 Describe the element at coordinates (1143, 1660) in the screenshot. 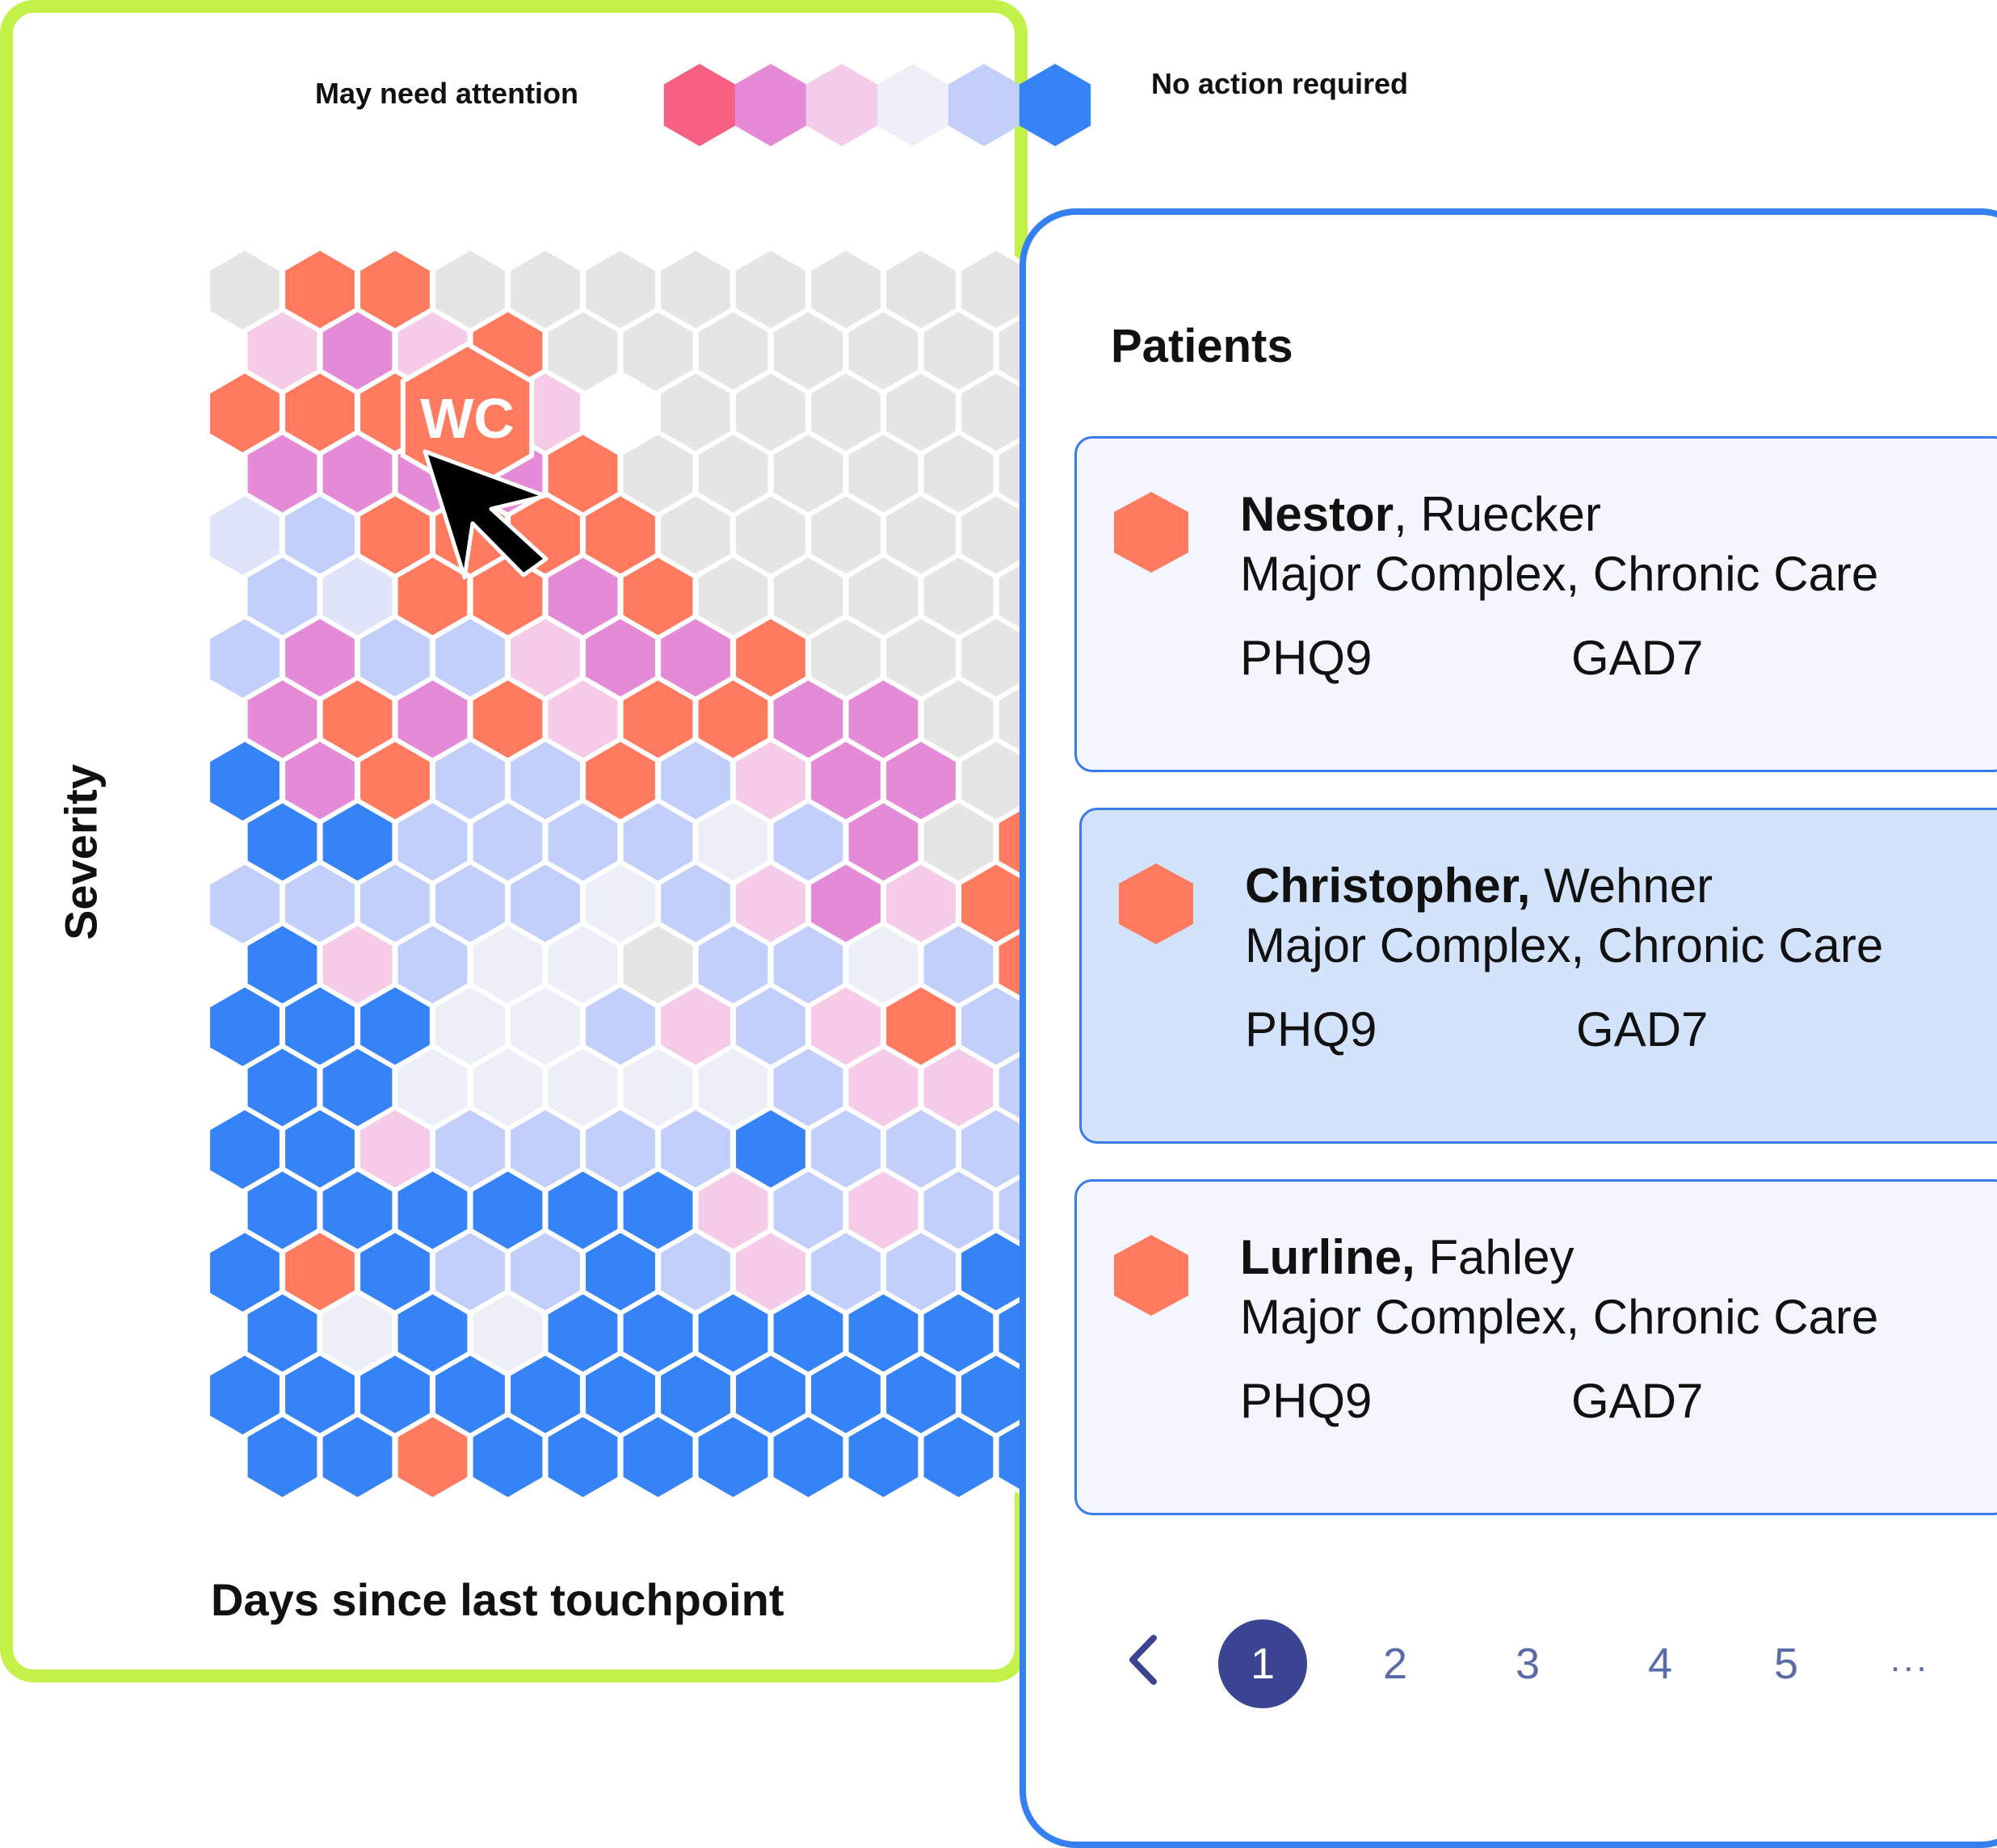

I see `previous-page-chevron-icon` at that location.